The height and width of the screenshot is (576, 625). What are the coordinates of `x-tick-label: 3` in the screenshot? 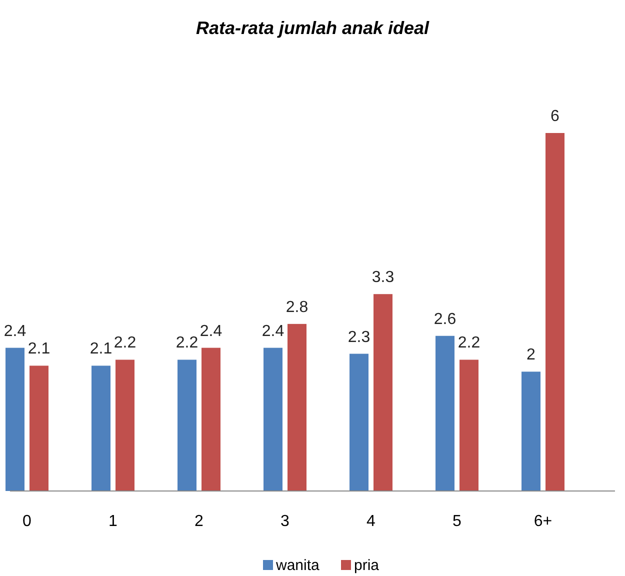 It's located at (285, 521).